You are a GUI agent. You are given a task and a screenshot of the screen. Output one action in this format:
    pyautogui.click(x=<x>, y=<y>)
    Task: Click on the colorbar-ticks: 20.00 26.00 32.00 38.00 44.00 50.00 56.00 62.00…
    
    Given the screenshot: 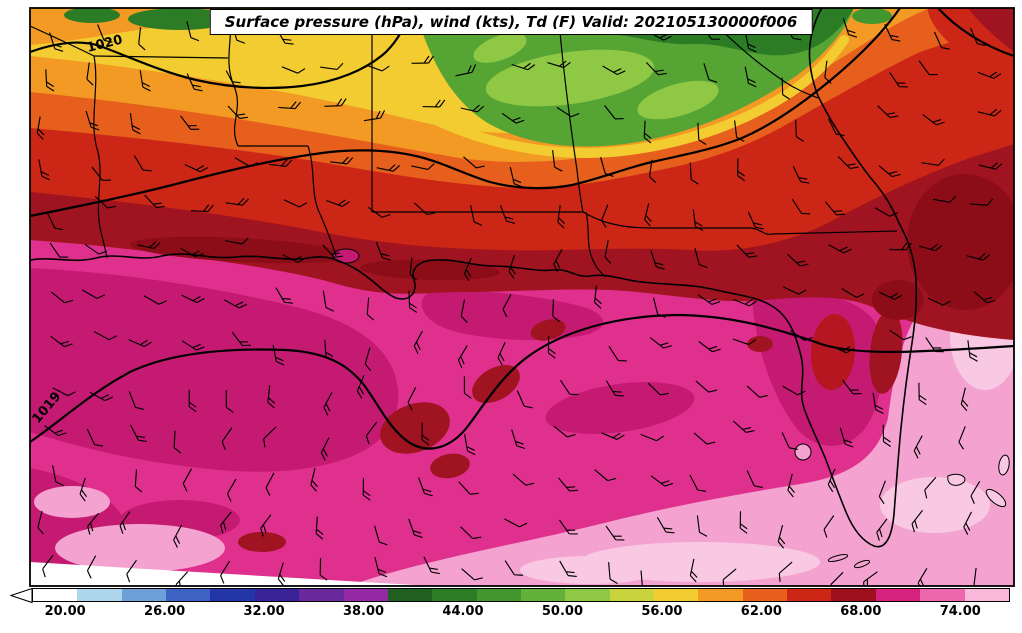 What is the action you would take?
    pyautogui.click(x=511, y=615)
    